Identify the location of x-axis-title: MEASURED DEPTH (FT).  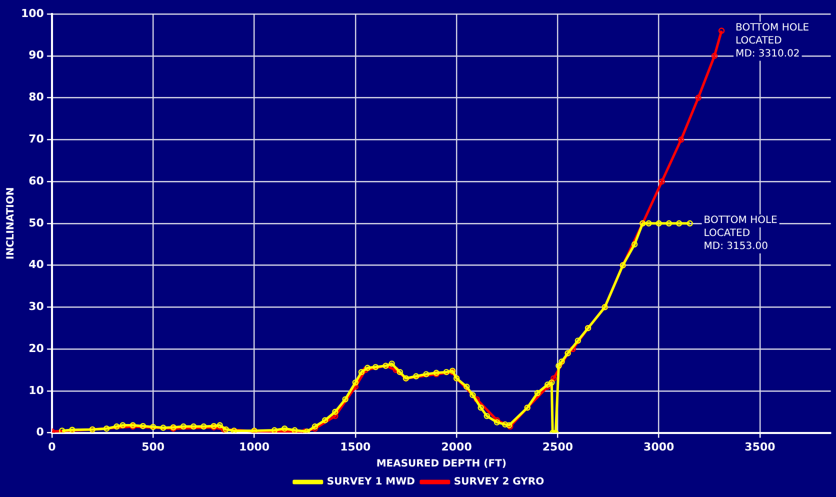
(441, 464).